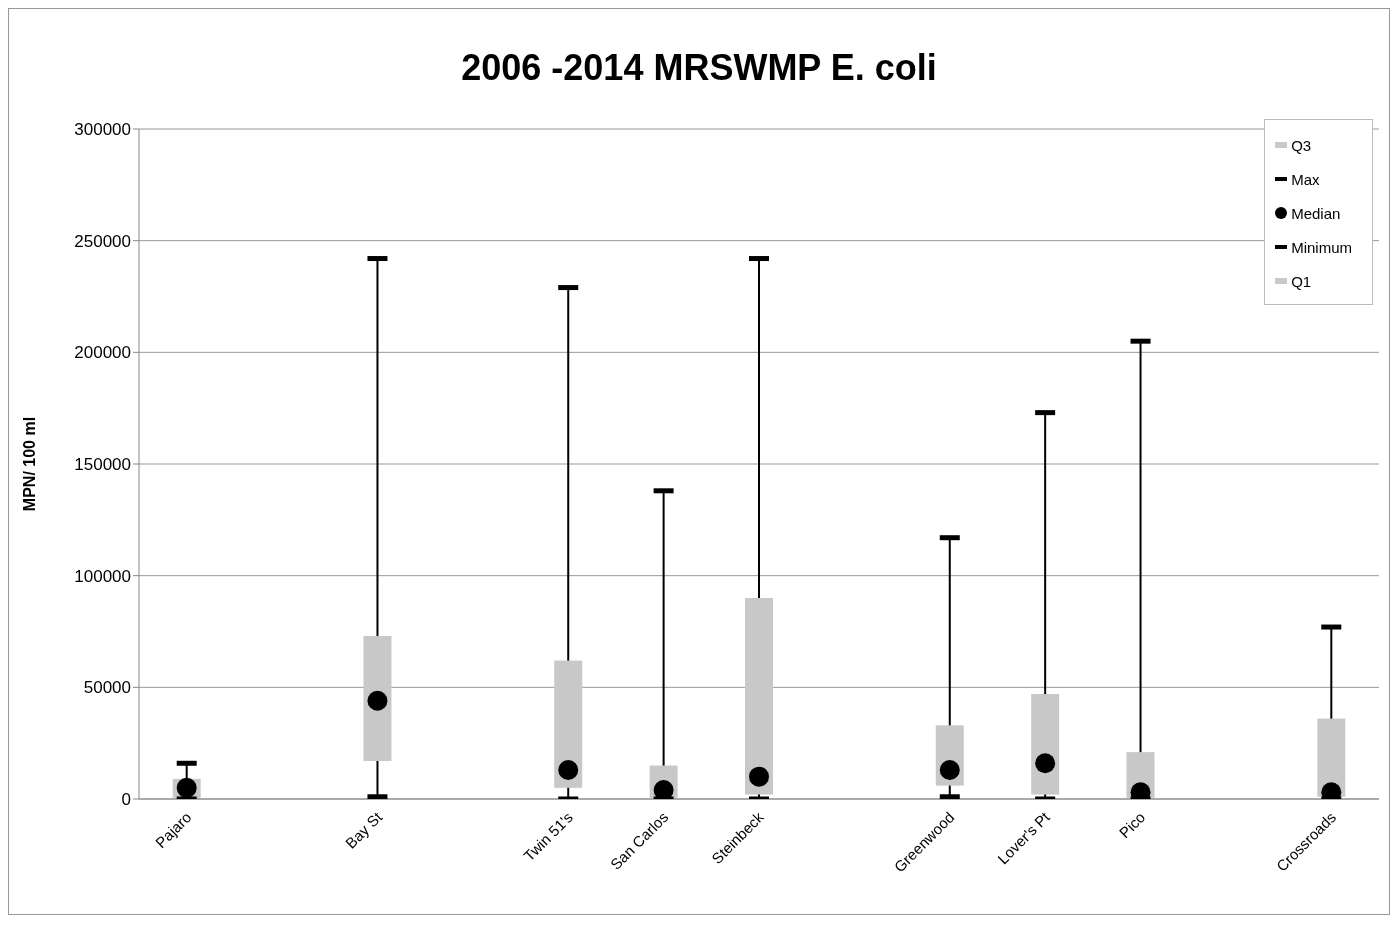 This screenshot has width=1400, height=930. Describe the element at coordinates (102, 353) in the screenshot. I see `y-tick-label: 200000` at that location.